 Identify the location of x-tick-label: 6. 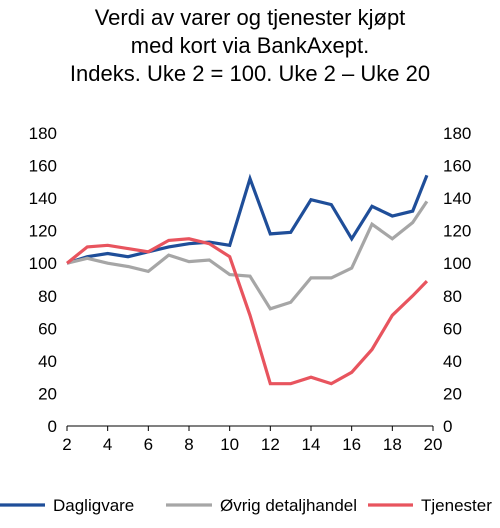
(148, 444).